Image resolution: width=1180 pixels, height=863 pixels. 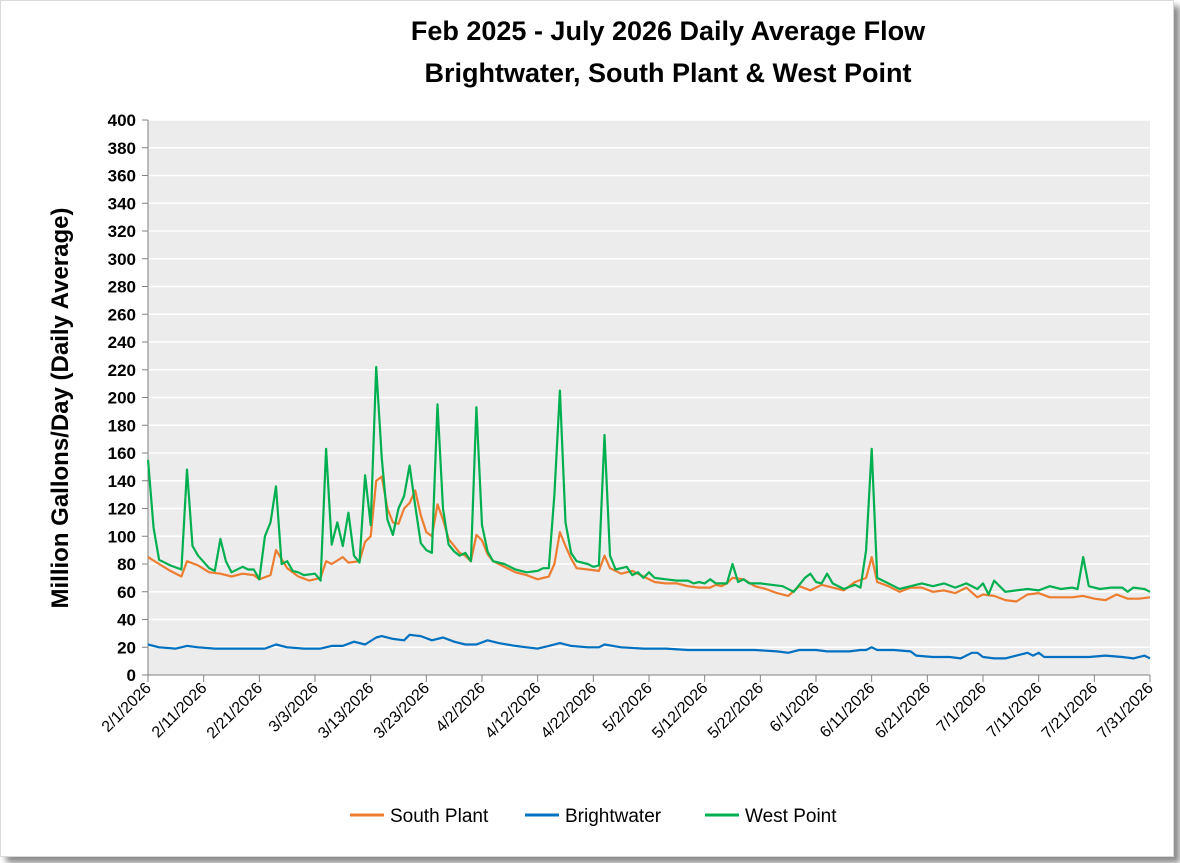 I want to click on x-tick-label: 4/22/2026, so click(x=569, y=711).